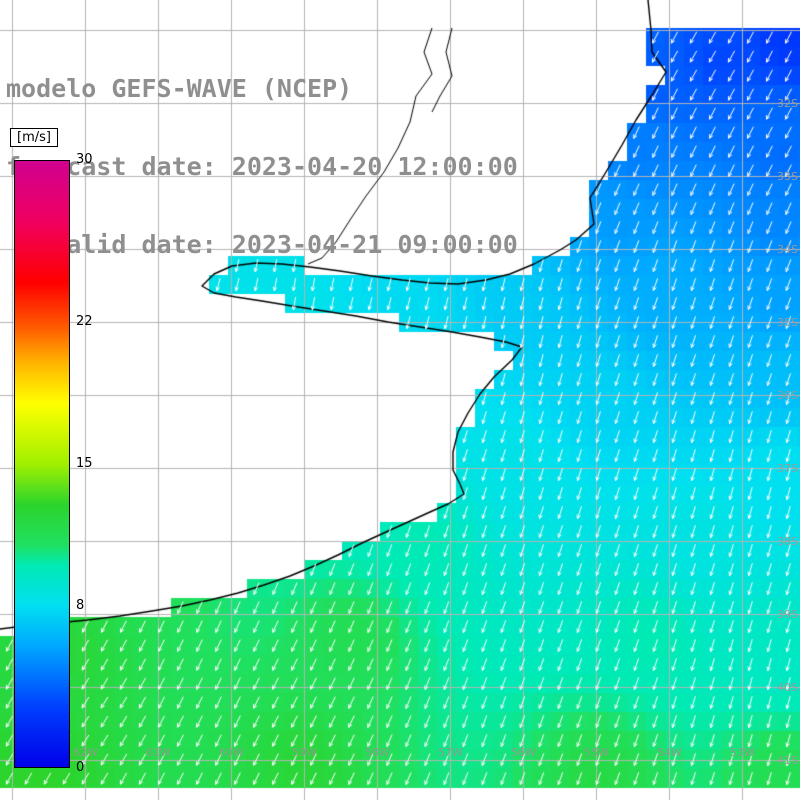  What do you see at coordinates (262, 244) in the screenshot?
I see `valid-date-label: valid date: 2023-04-21 09:00:00` at bounding box center [262, 244].